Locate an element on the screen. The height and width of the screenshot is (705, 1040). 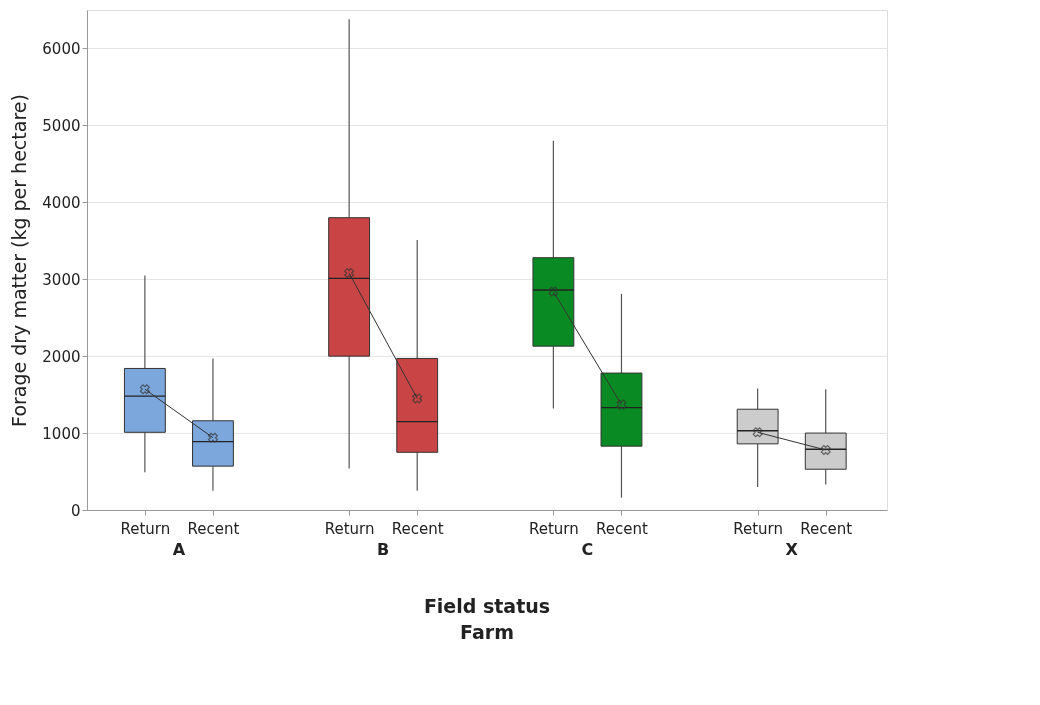
text: X is located at coordinates (792, 549).